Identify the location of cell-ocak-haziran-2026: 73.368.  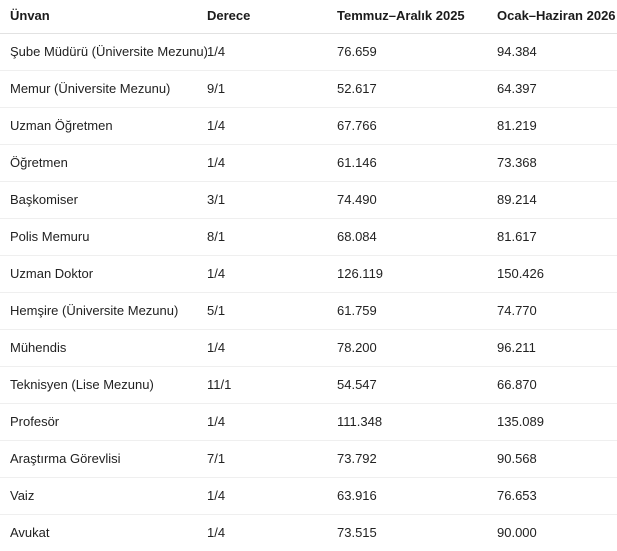
(557, 163).